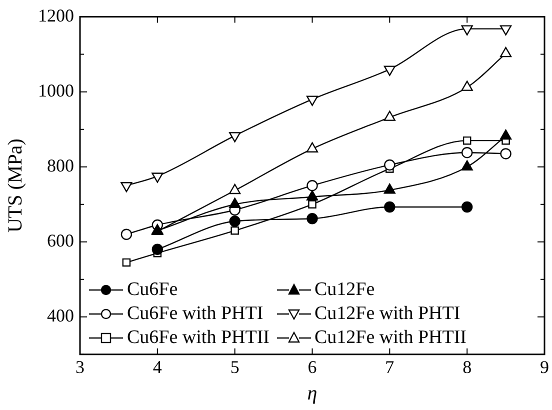 Image resolution: width=552 pixels, height=410 pixels. I want to click on x-tick-label: 5, so click(235, 366).